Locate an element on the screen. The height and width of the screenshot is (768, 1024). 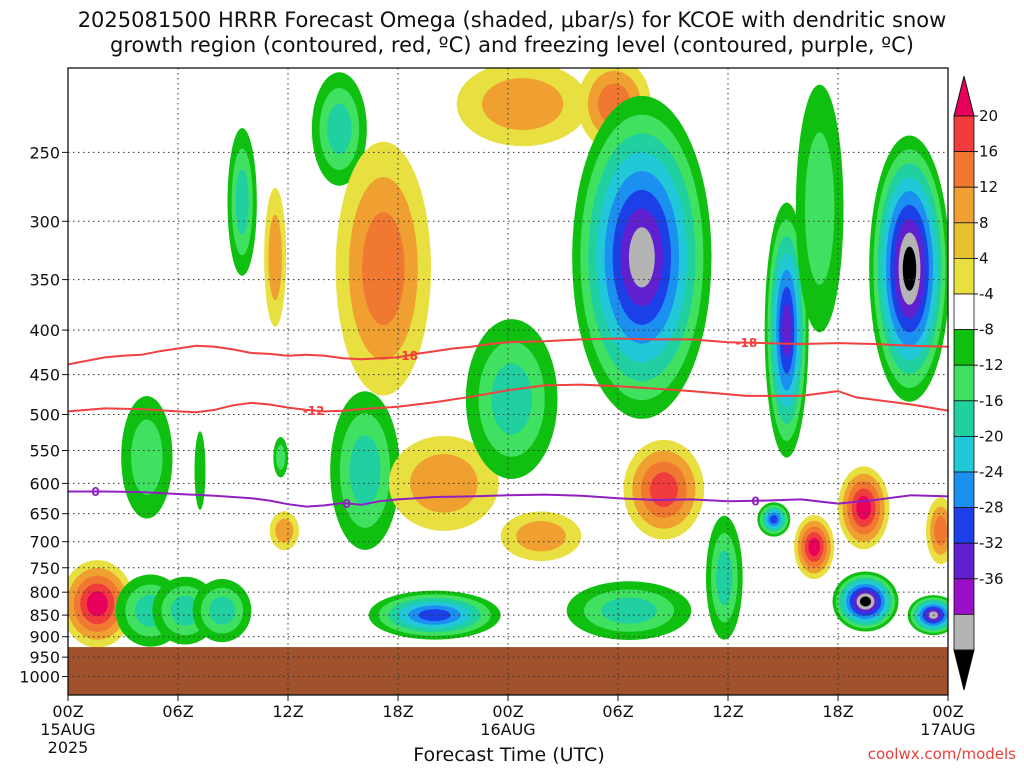
x-tick-label-h36: 12Z is located at coordinates (727, 711).